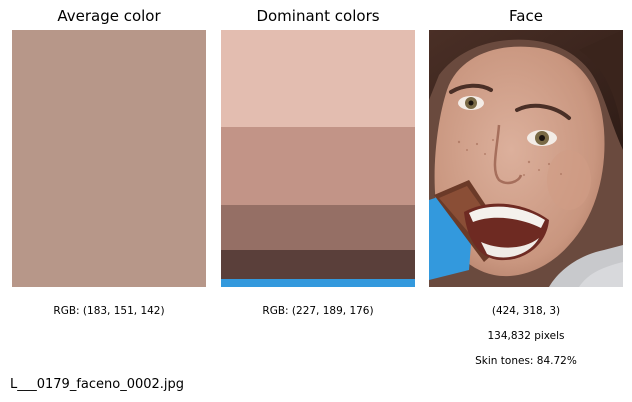  What do you see at coordinates (526, 311) in the screenshot?
I see `face-shape: (424, 318, 3)` at bounding box center [526, 311].